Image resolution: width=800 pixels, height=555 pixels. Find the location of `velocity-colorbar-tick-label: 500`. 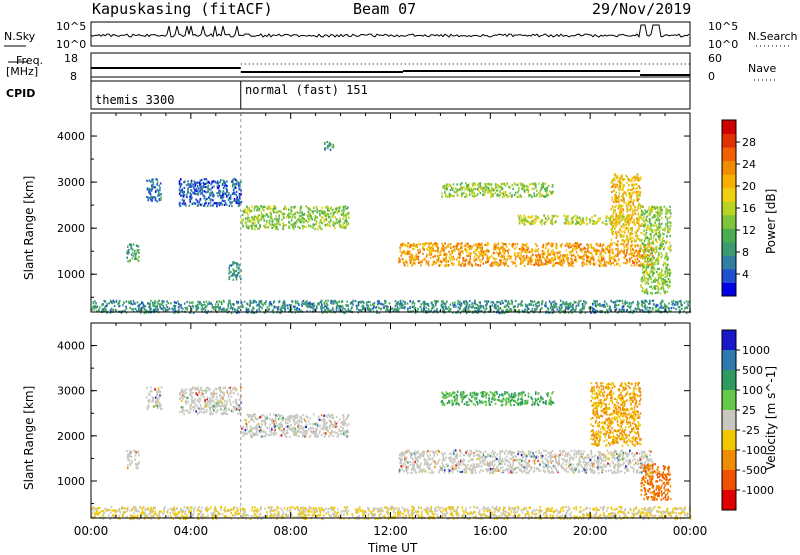

velocity-colorbar-tick-label: 500 is located at coordinates (752, 370).